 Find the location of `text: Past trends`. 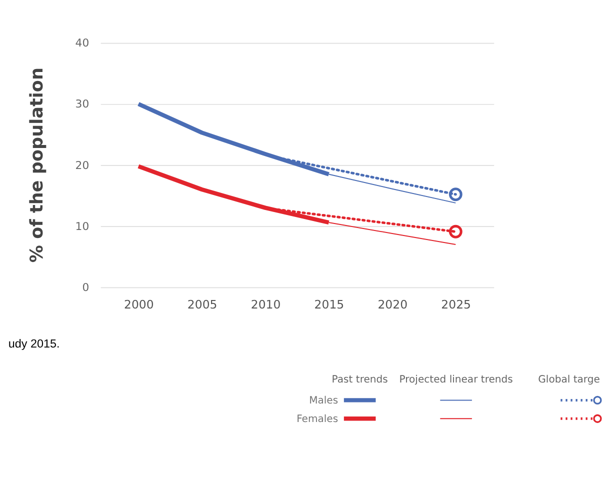

text: Past trends is located at coordinates (360, 380).